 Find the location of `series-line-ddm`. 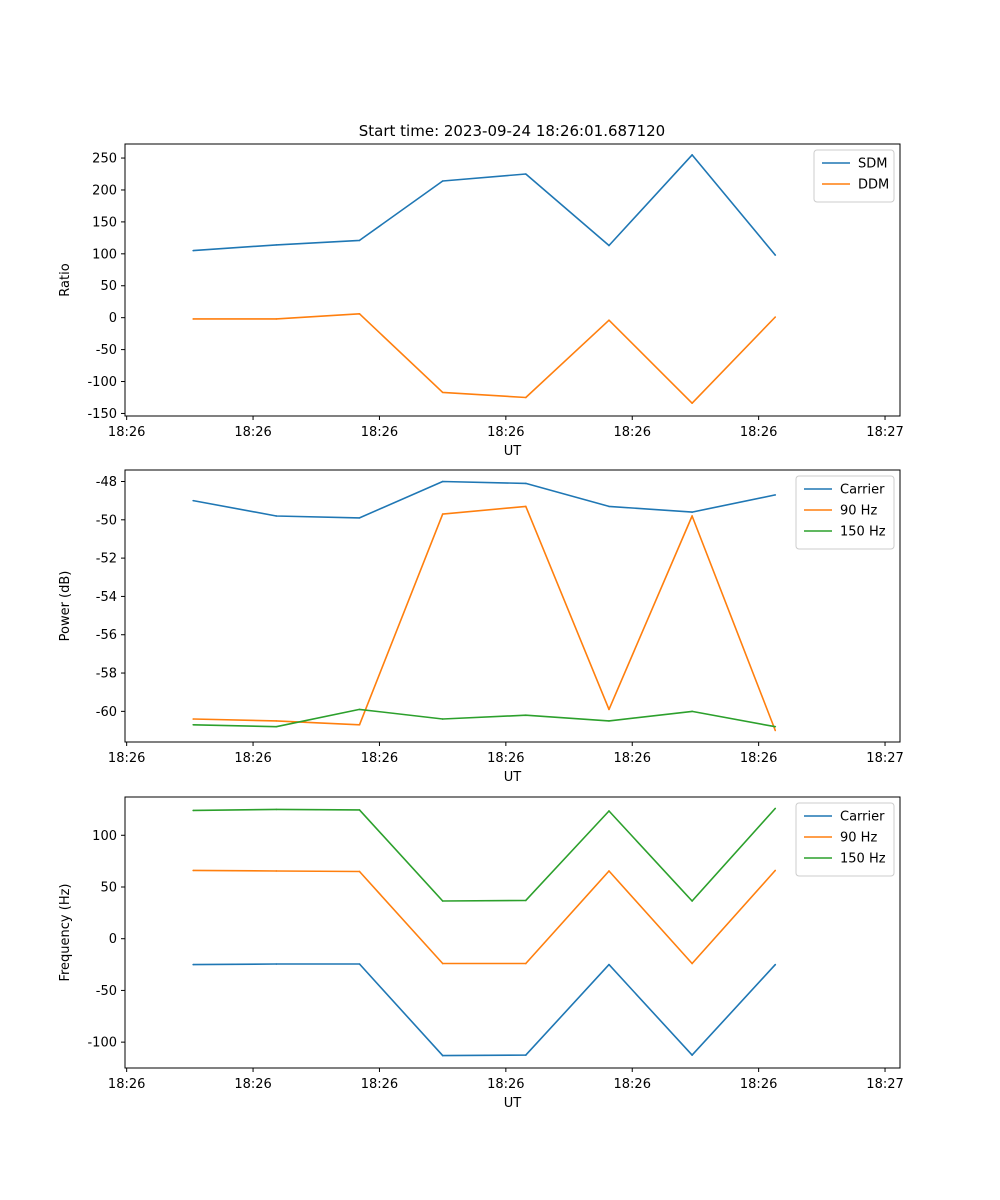

series-line-ddm is located at coordinates (484, 358).